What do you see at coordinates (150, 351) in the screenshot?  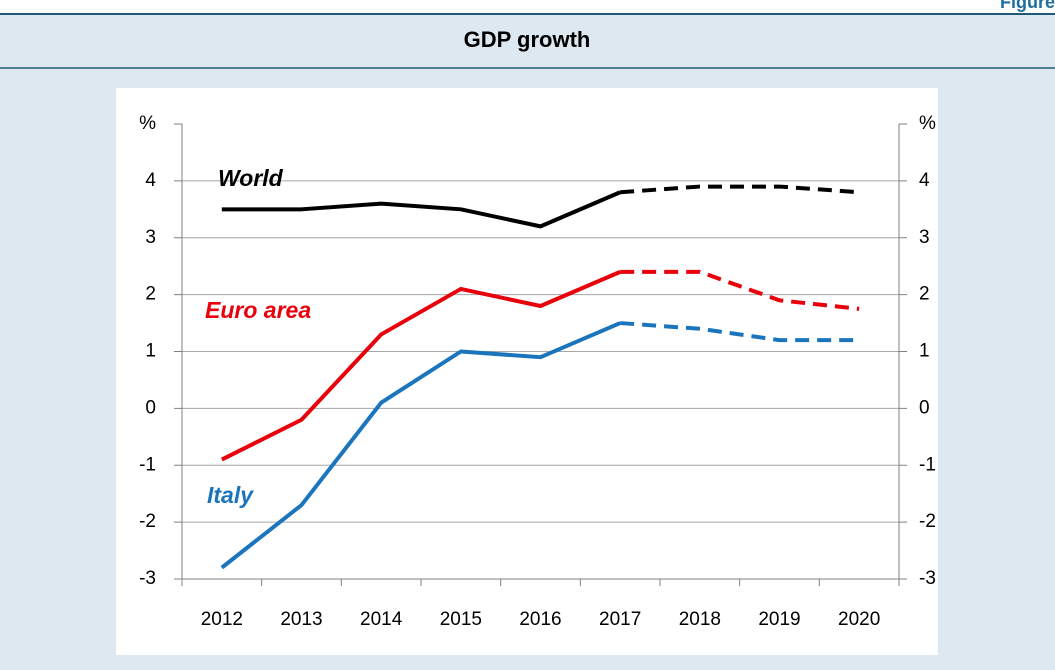 I see `y-tick-label: 1` at bounding box center [150, 351].